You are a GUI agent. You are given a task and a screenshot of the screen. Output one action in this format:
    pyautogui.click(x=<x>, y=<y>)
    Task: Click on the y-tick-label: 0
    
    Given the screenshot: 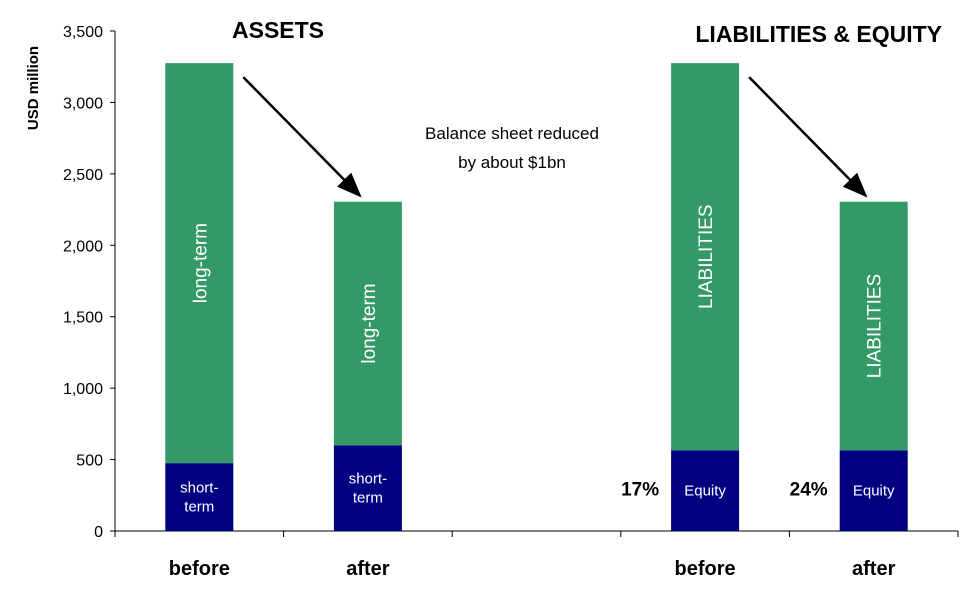 What is the action you would take?
    pyautogui.click(x=98, y=532)
    